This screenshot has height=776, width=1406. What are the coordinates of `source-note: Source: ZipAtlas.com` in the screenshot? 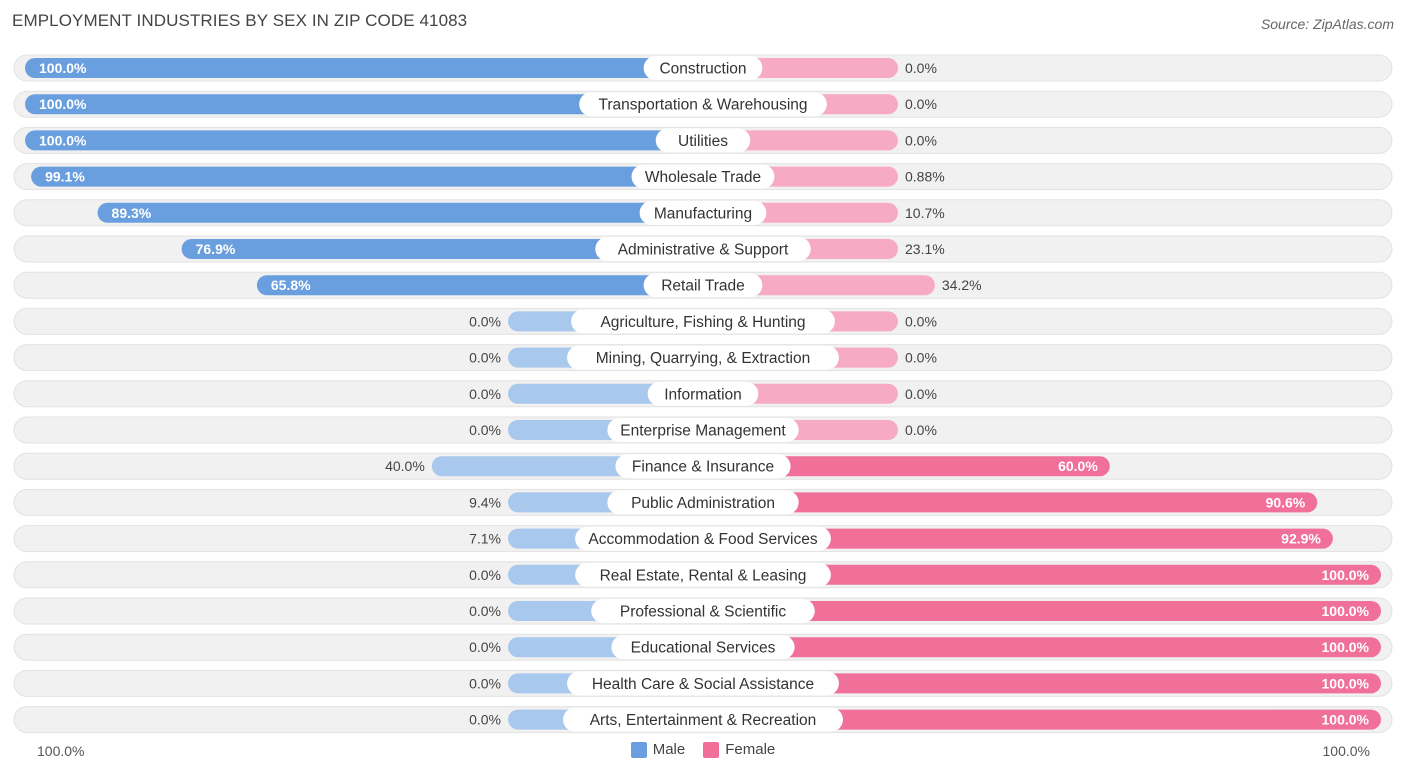 It's located at (1327, 24).